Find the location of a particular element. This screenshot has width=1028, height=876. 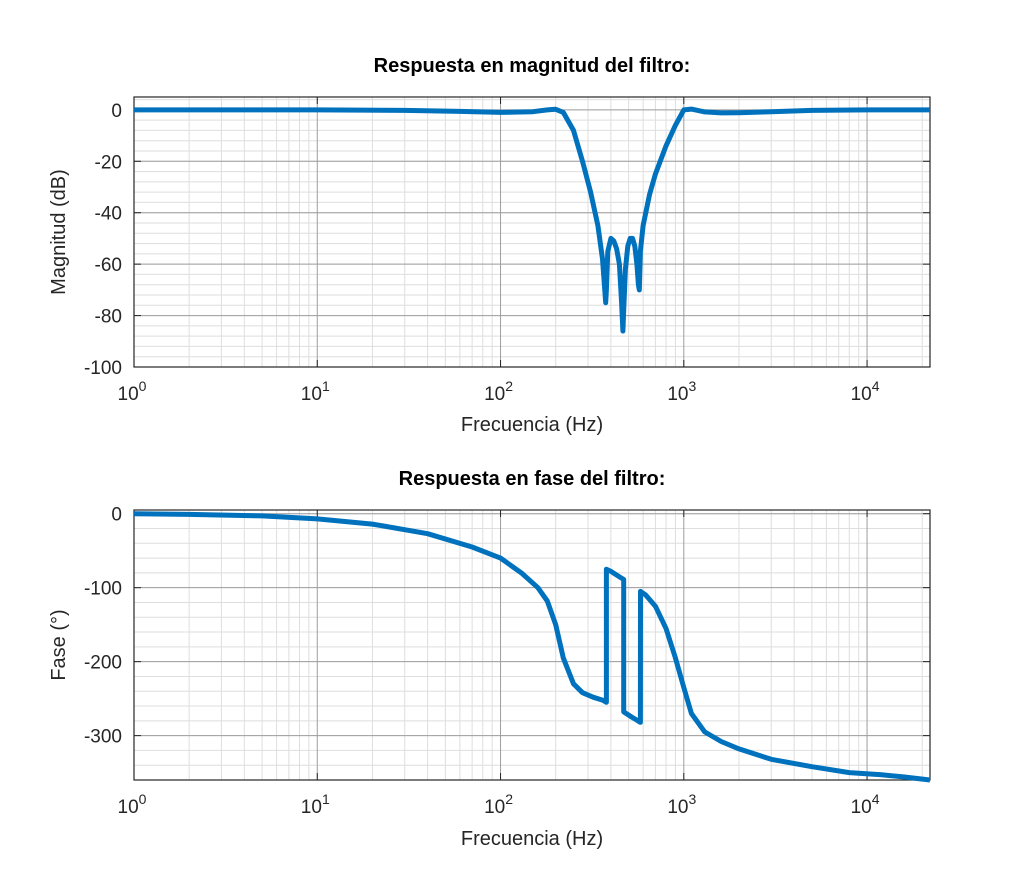

y-axis-label: Fase (°) is located at coordinates (59, 644).